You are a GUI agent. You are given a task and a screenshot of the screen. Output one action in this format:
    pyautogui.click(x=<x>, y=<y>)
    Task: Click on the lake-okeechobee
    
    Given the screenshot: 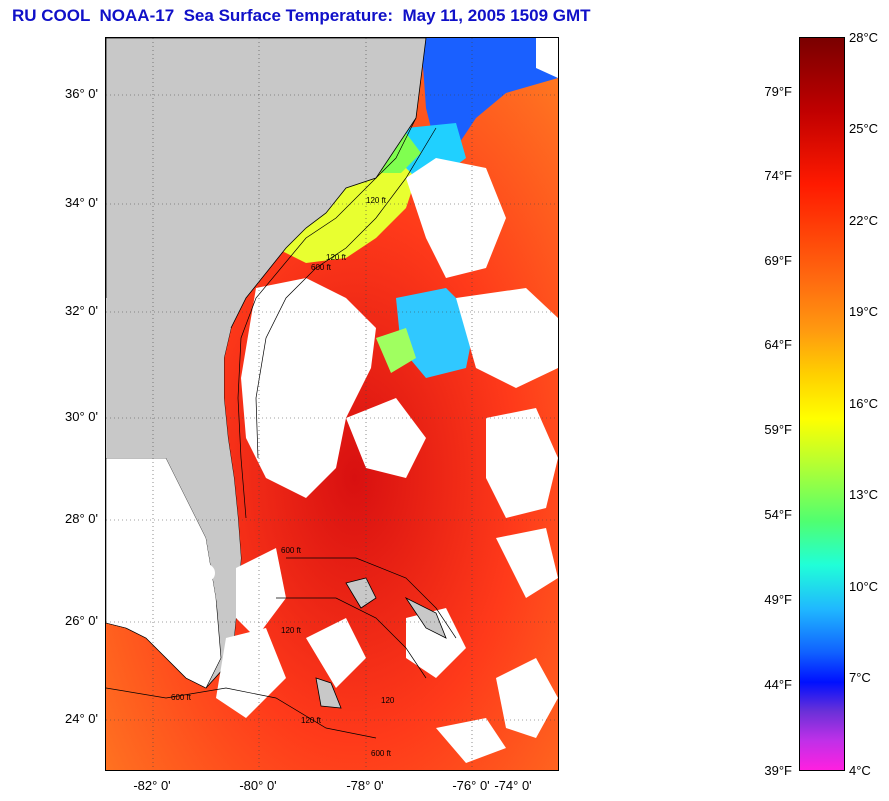 What is the action you would take?
    pyautogui.click(x=206, y=573)
    